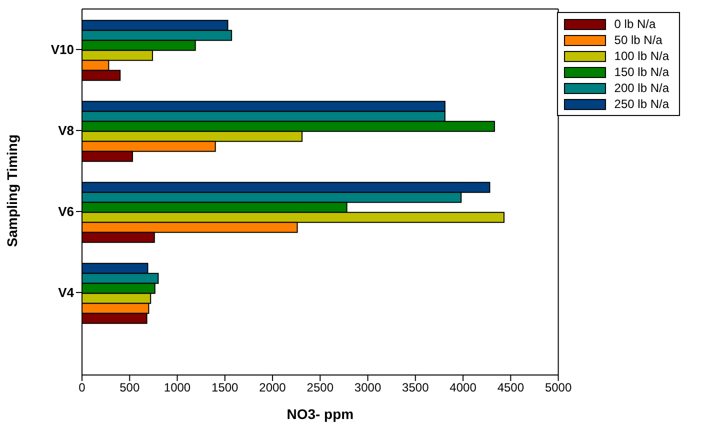 Image resolution: width=710 pixels, height=439 pixels. What do you see at coordinates (62, 50) in the screenshot?
I see `y-tick-label: V10` at bounding box center [62, 50].